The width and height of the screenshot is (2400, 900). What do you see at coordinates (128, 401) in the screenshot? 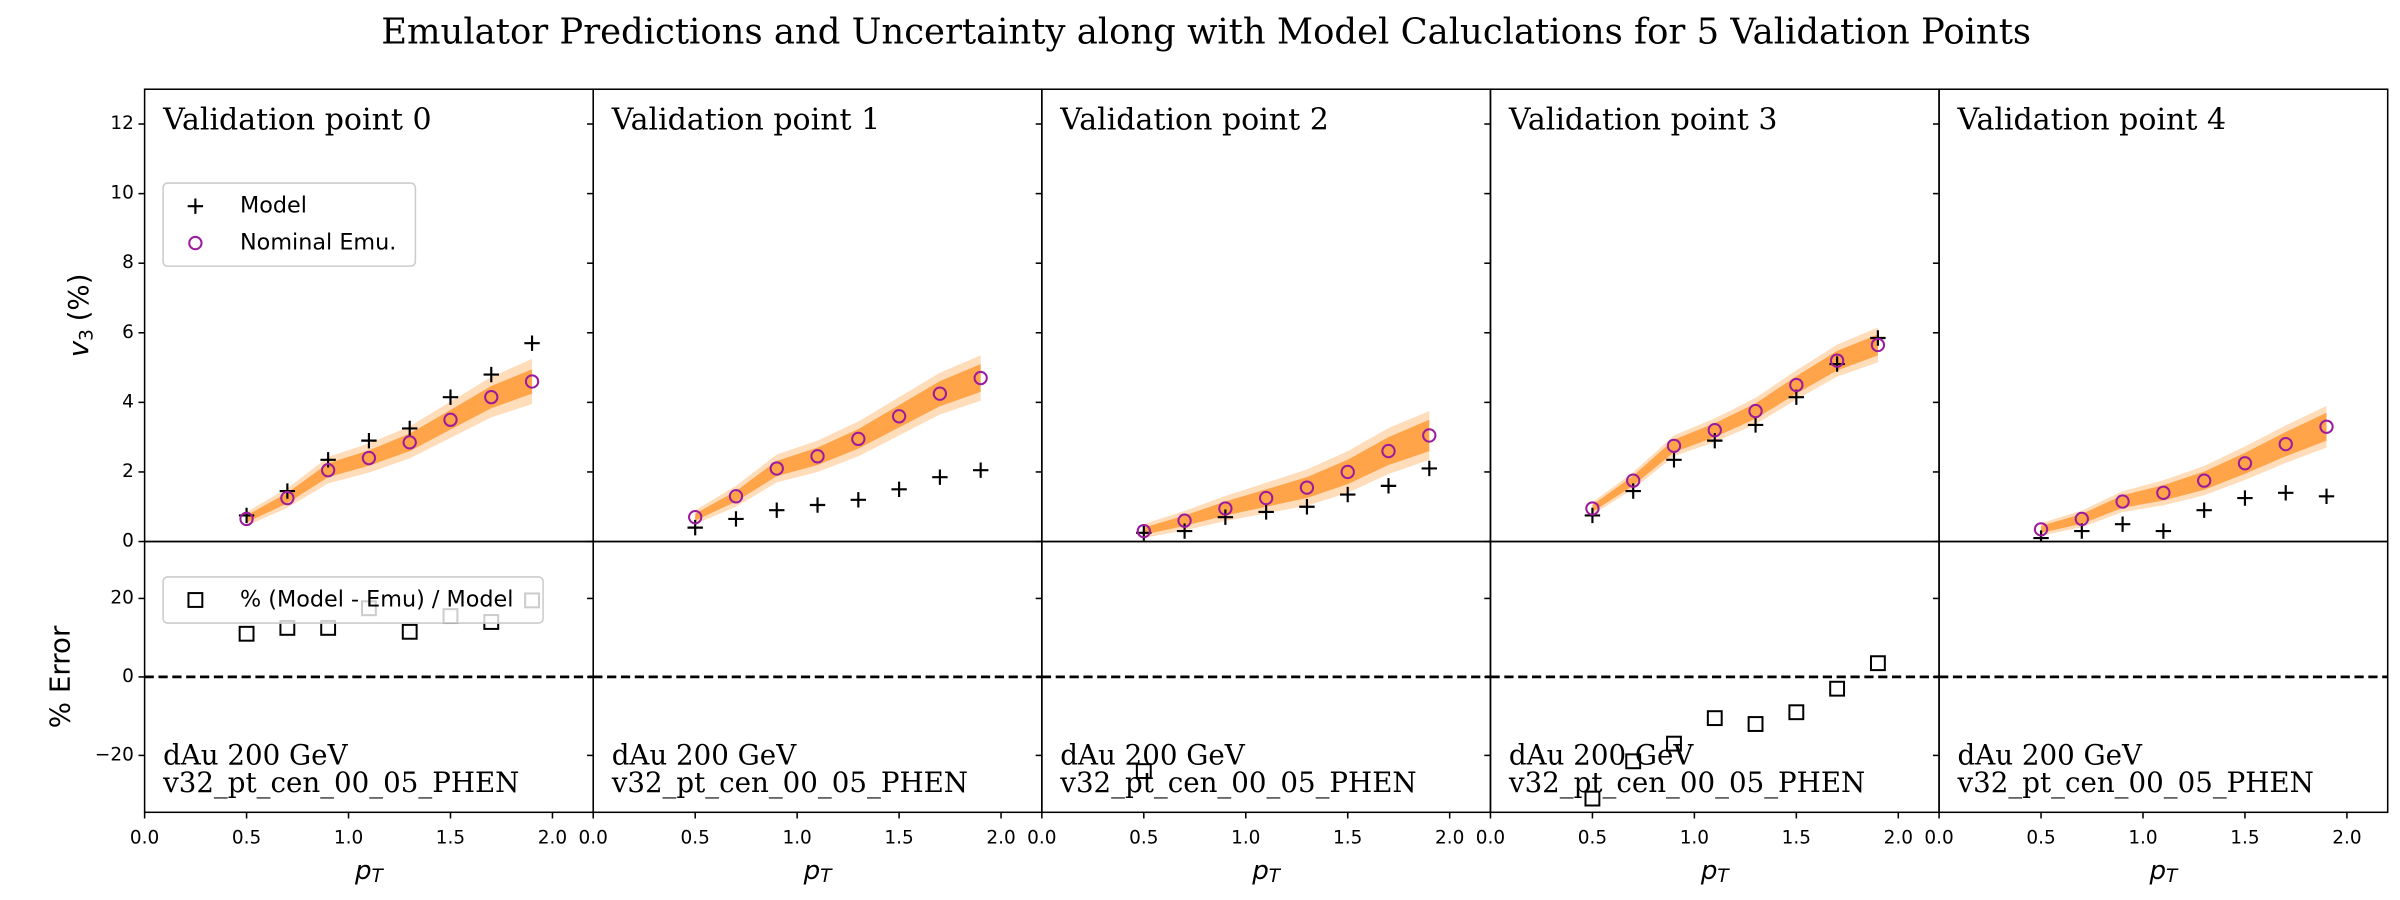
I see `y-tick-label: 4` at bounding box center [128, 401].